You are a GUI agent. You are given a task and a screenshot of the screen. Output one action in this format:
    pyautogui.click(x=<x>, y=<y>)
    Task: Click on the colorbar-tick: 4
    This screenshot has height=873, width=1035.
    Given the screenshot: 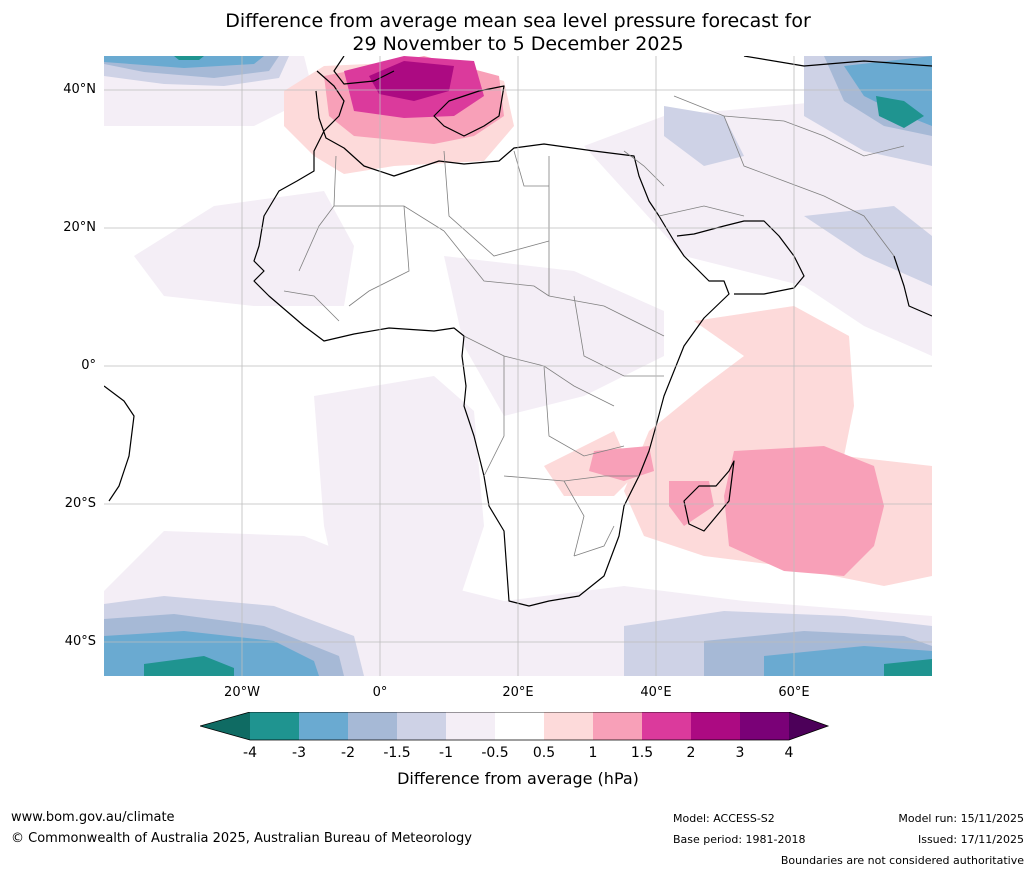 What is the action you would take?
    pyautogui.click(x=789, y=753)
    